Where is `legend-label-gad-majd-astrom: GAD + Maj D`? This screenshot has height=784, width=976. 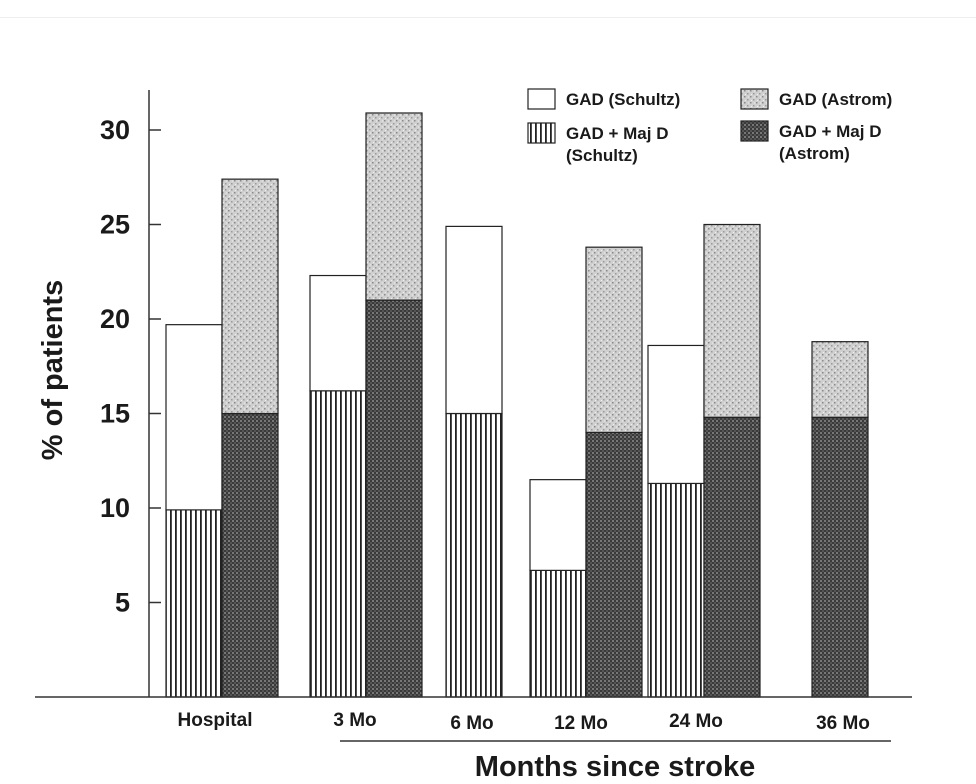
legend-label-gad-majd-astrom: GAD + Maj D is located at coordinates (830, 131).